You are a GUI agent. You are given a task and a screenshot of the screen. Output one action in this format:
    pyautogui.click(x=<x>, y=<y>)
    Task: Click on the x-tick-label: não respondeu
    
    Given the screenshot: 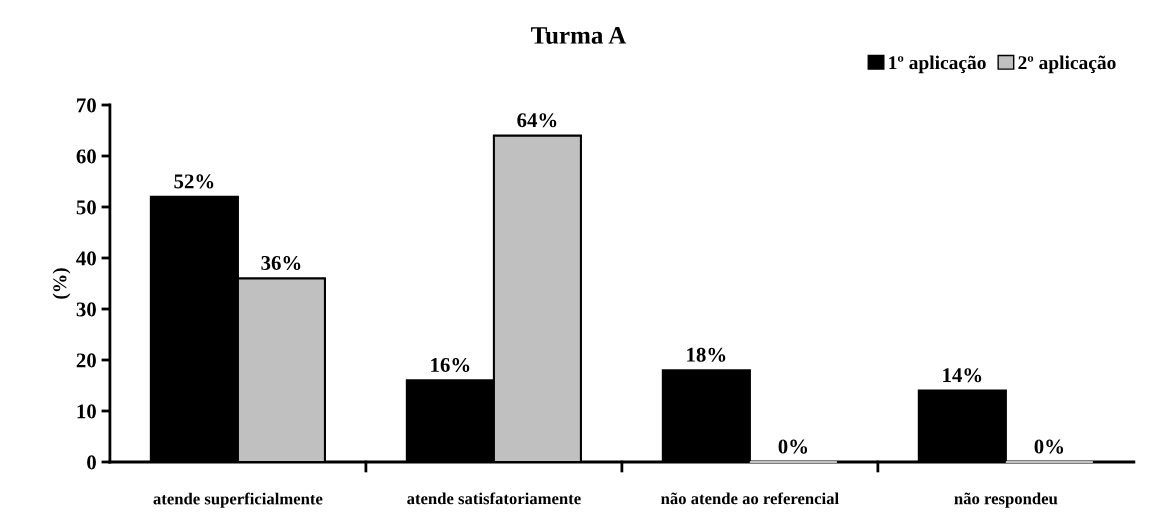 What is the action you would take?
    pyautogui.click(x=1006, y=500)
    